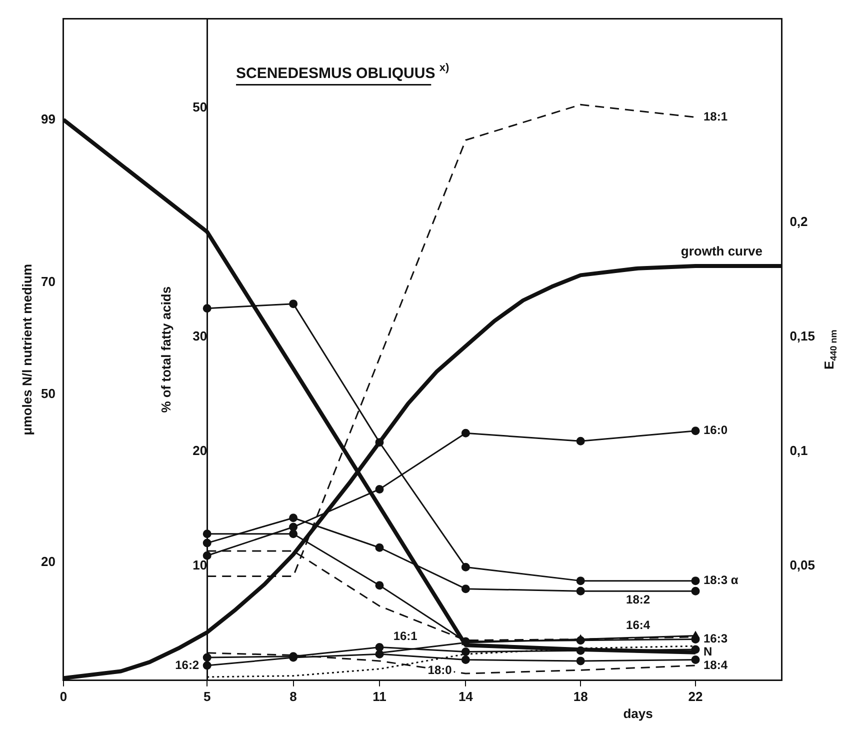 This screenshot has width=867, height=745. I want to click on series-label: 18:0, so click(440, 669).